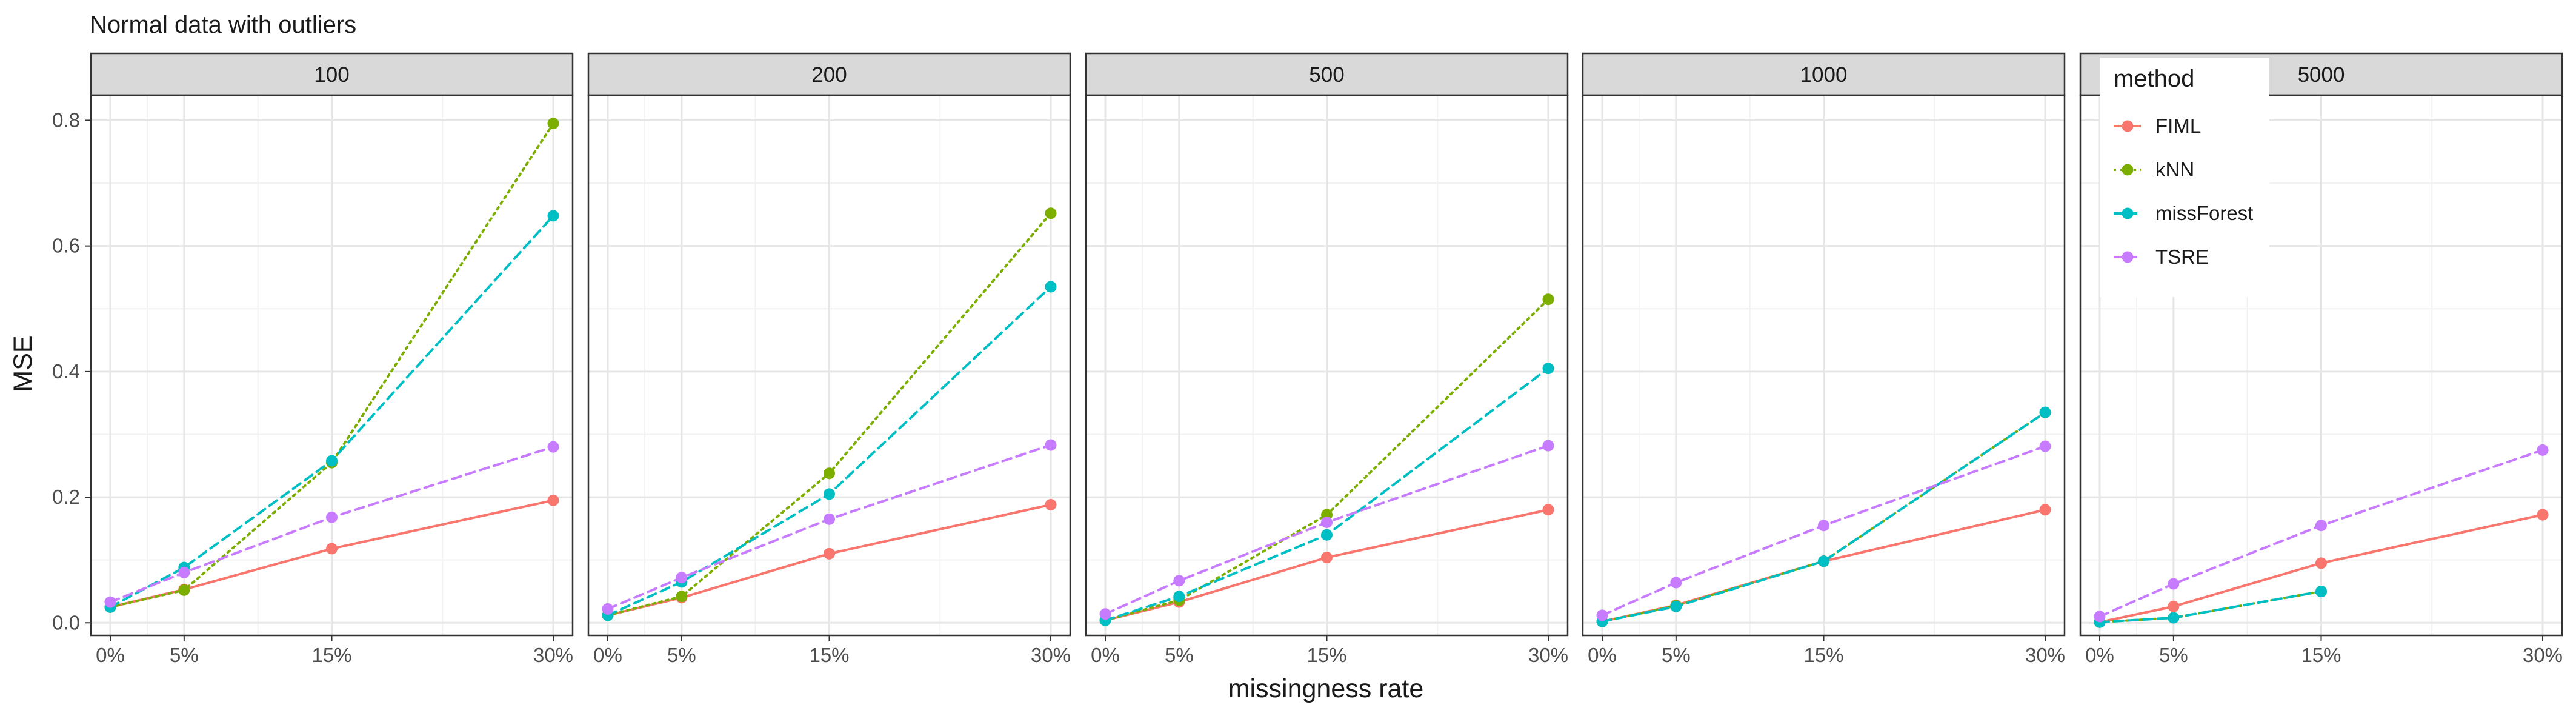 The image size is (2576, 716). I want to click on legend-key-point-fiml, so click(2128, 126).